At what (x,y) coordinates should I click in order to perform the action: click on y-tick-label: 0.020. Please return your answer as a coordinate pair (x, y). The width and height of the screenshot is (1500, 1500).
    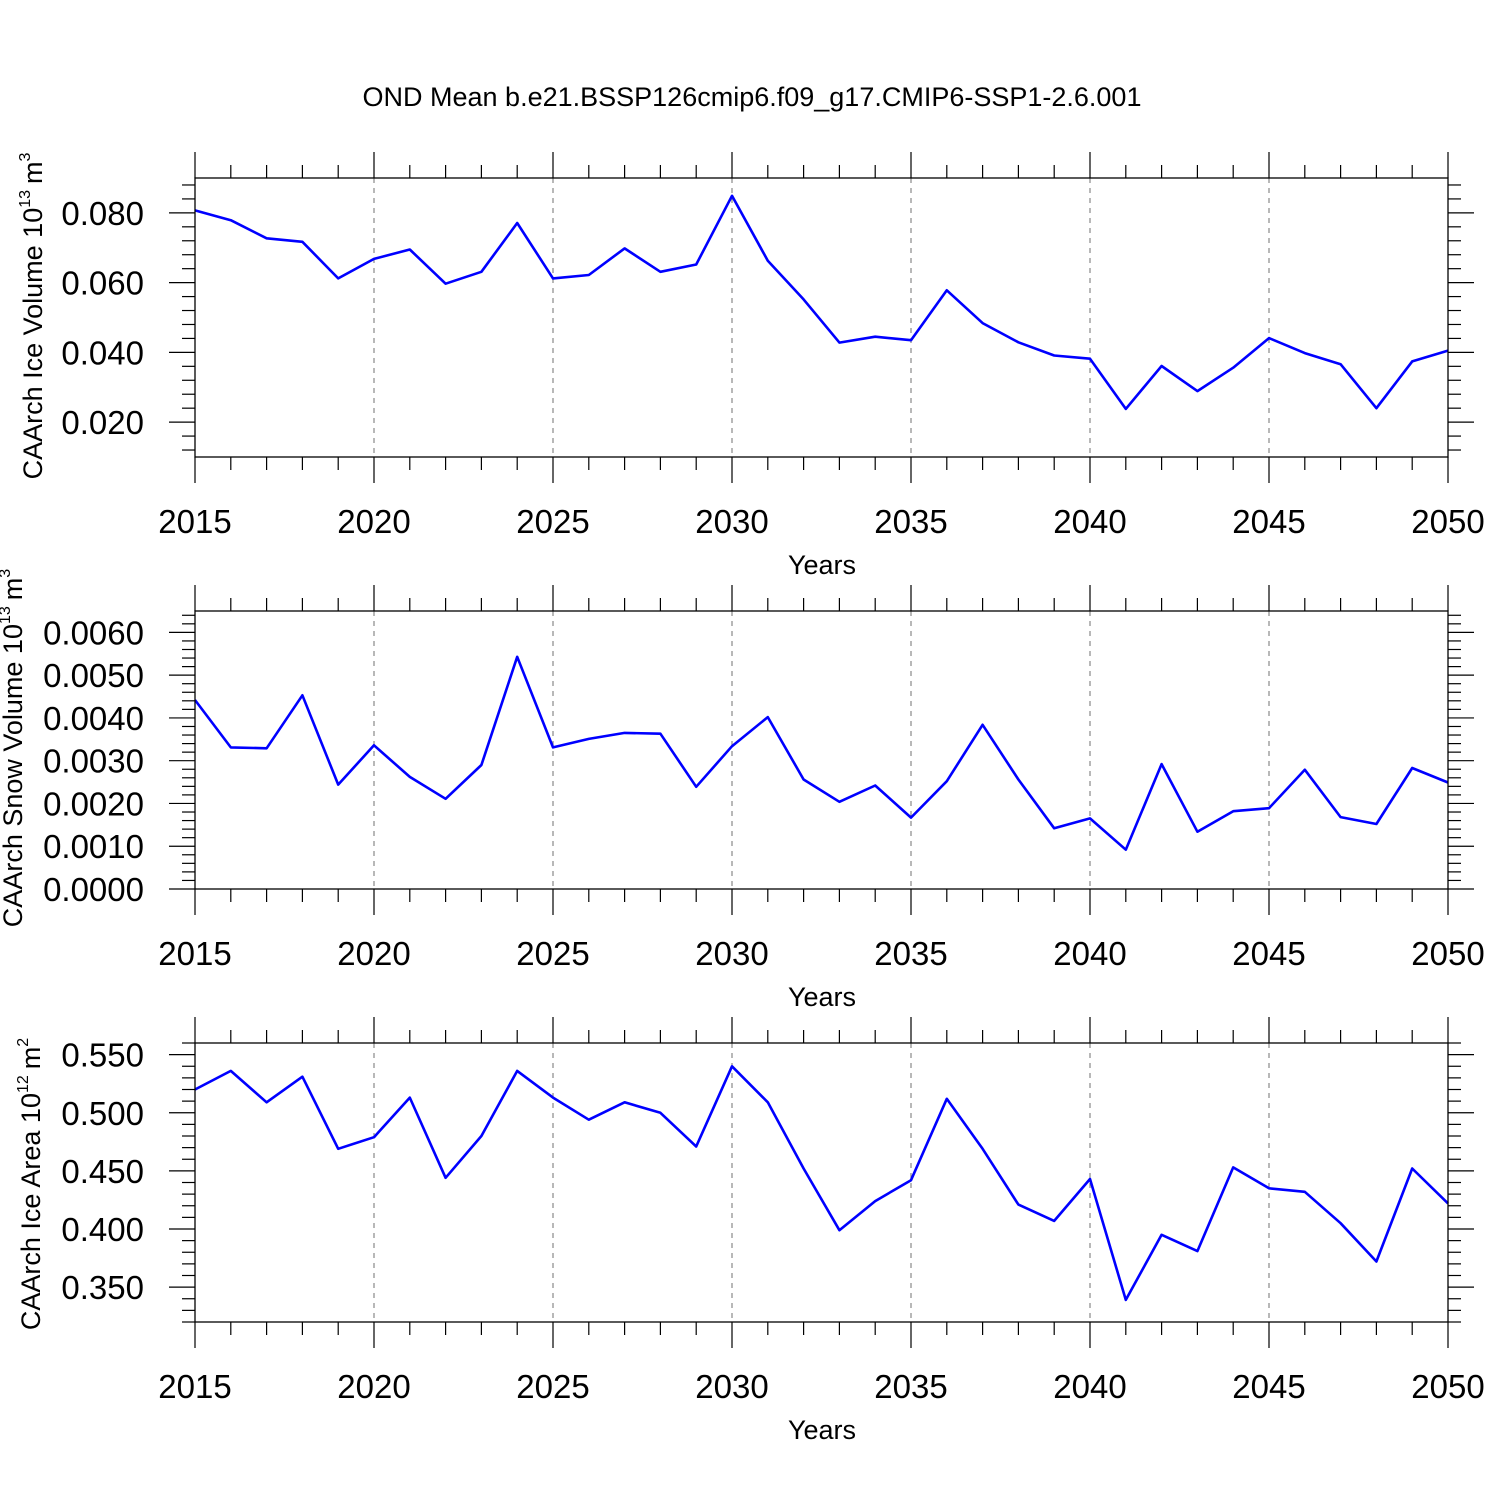
    Looking at the image, I should click on (102, 422).